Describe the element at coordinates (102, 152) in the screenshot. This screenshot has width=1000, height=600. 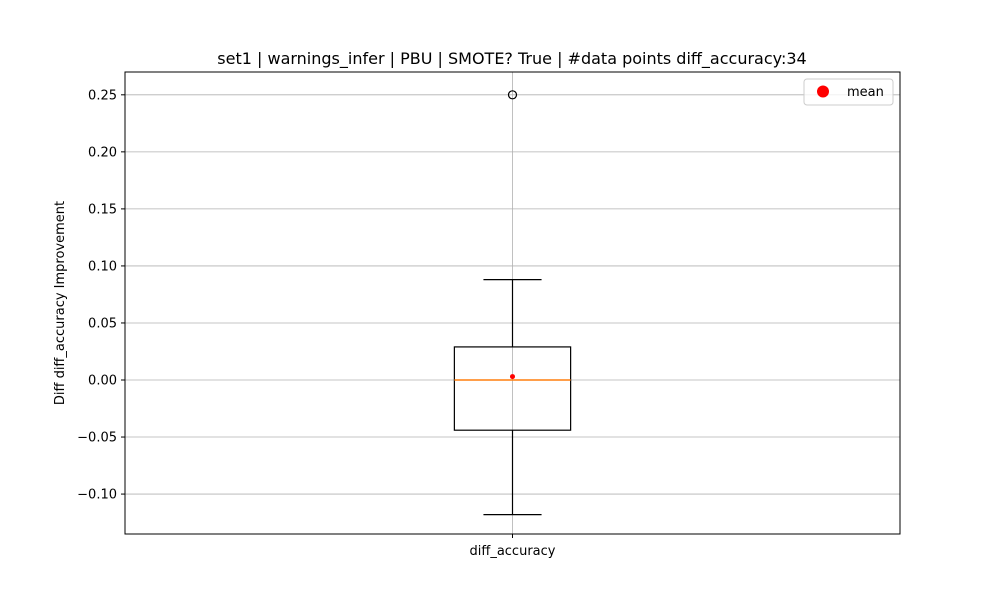
I see `y-tick-label: 0.20` at that location.